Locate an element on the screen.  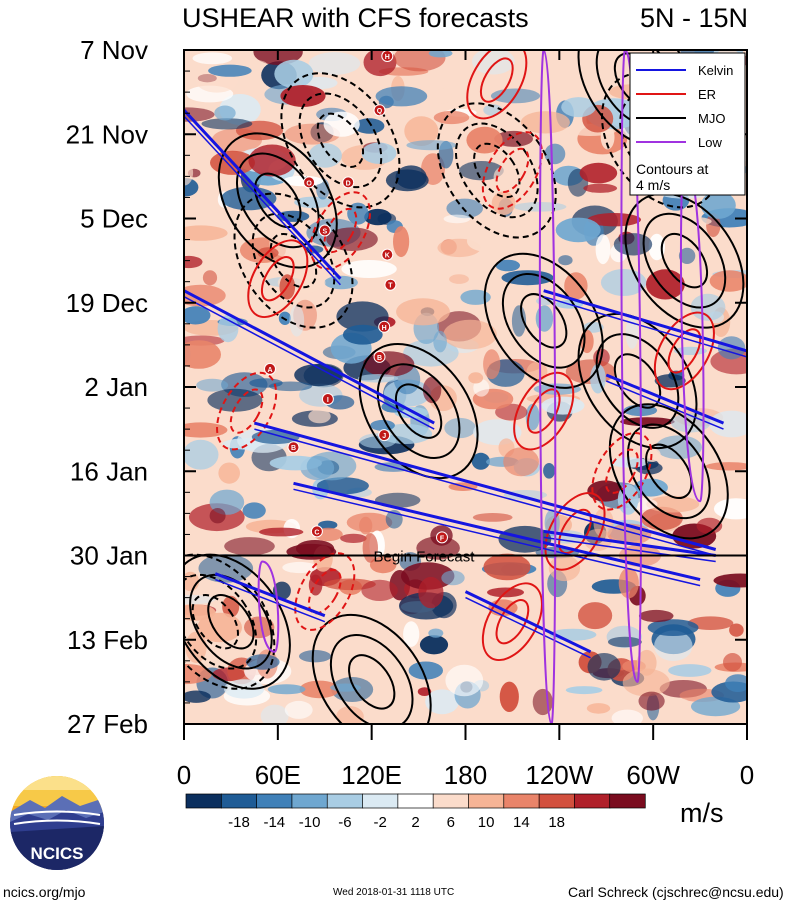
colorbar-tick-label: 14 is located at coordinates (521, 822).